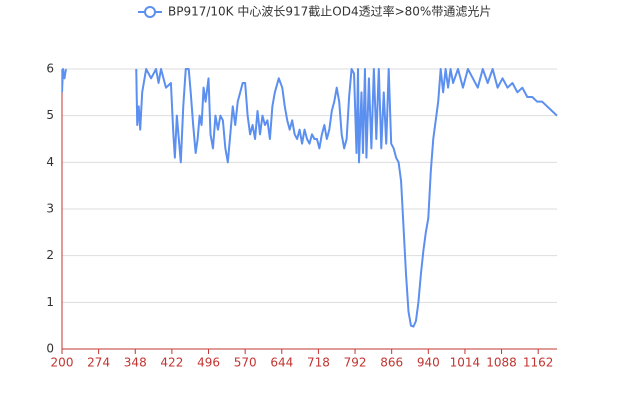 This screenshot has height=400, width=620. I want to click on x-tick-label: 1162, so click(538, 363).